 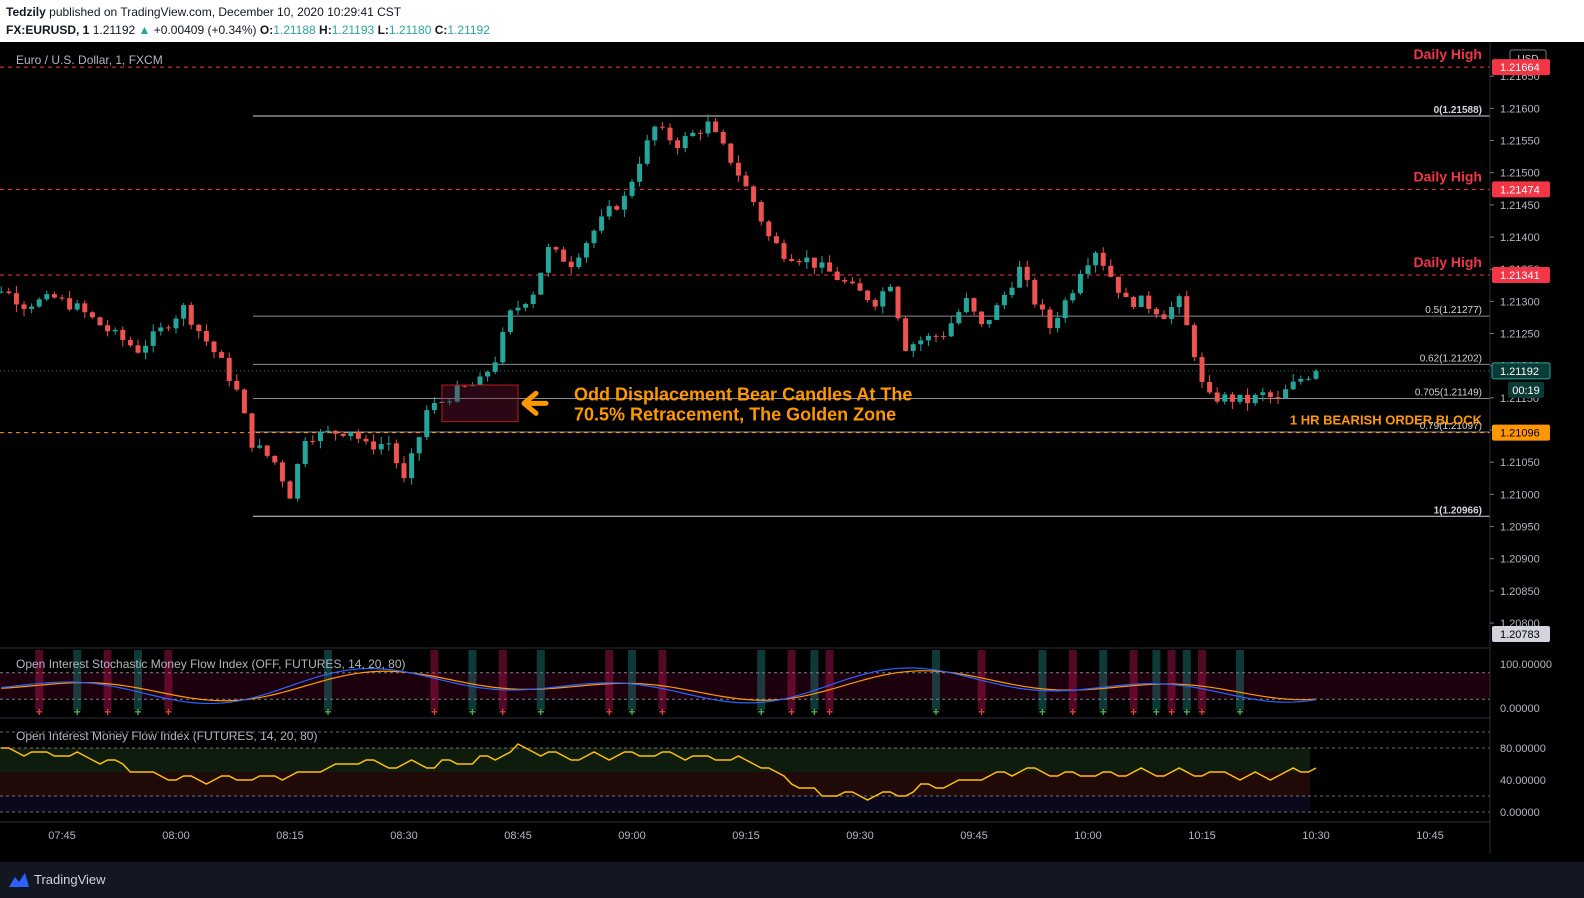 I want to click on tradingview-brand: TradingView, so click(x=70, y=879).